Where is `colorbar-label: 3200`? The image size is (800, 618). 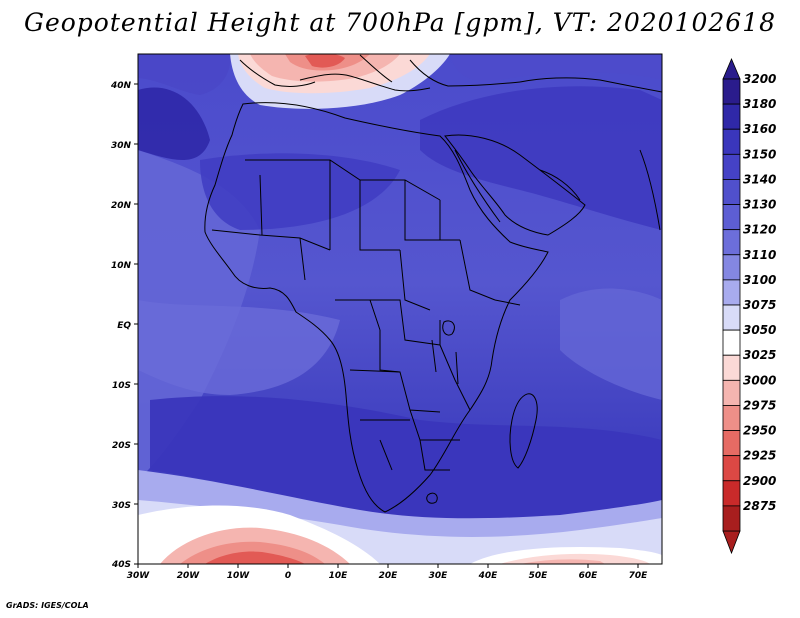 colorbar-label: 3200 is located at coordinates (759, 79).